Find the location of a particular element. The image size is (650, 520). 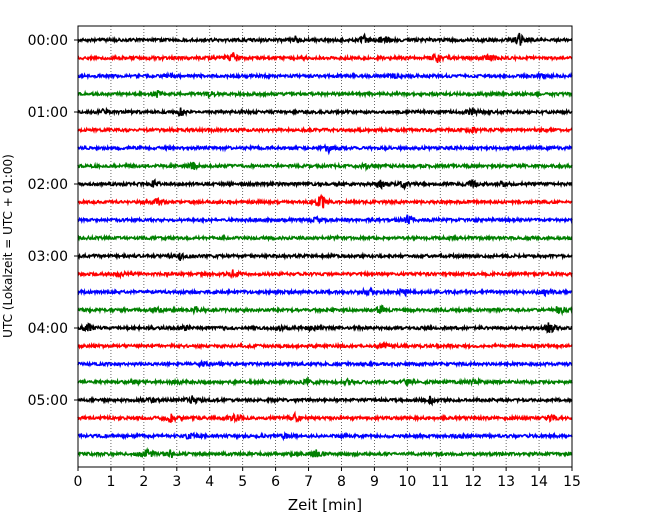

x-tick-label: 0 is located at coordinates (78, 482).